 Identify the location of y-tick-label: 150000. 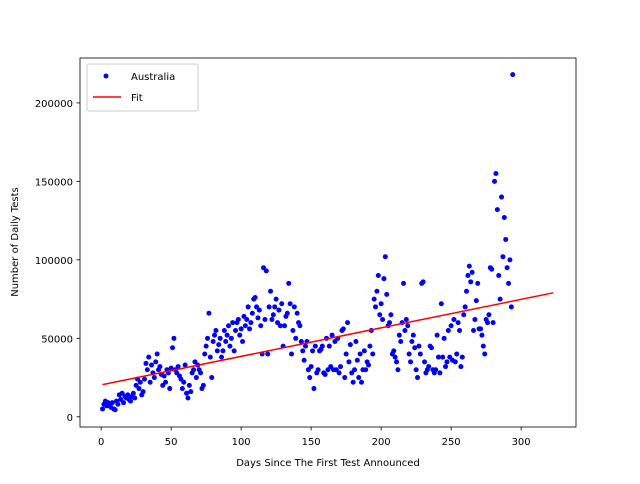
(54, 182).